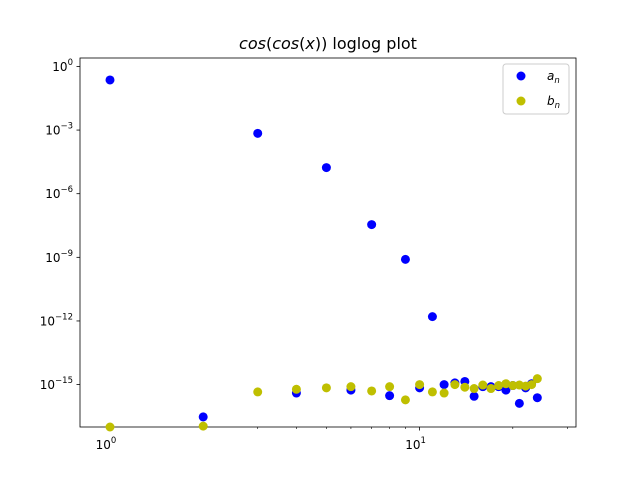  I want to click on y-tick-label: 10⁻⁶, so click(59, 193).